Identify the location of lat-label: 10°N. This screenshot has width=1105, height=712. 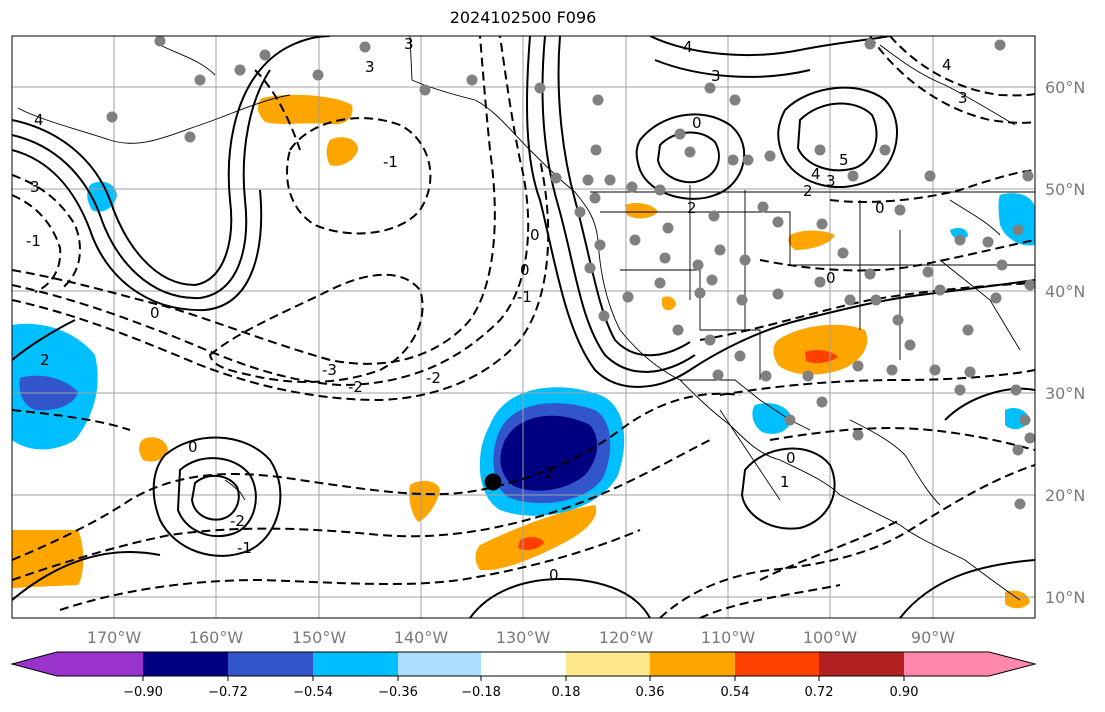
(1065, 597).